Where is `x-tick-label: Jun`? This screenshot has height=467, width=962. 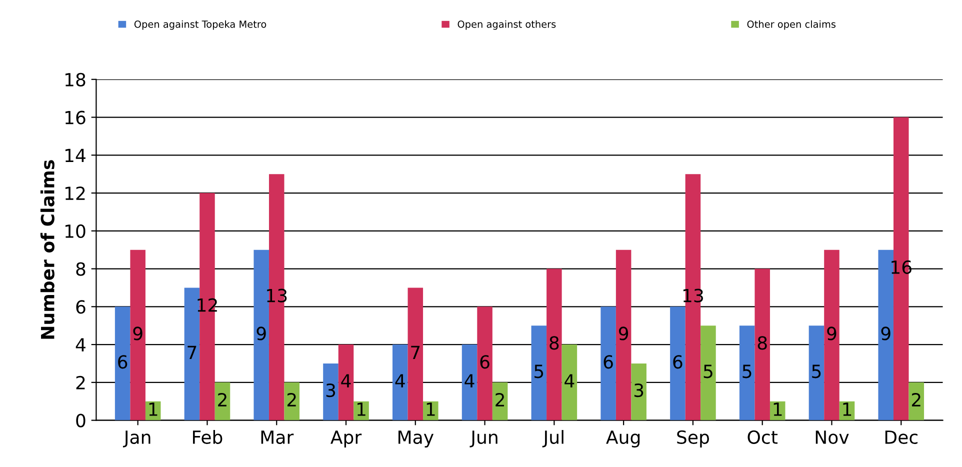 x-tick-label: Jun is located at coordinates (484, 439).